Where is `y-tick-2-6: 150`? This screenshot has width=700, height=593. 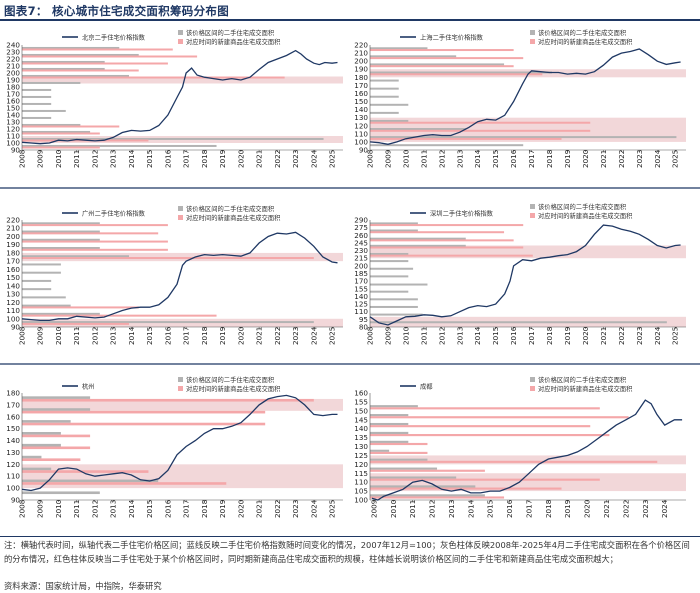
y-tick-2-6: 150 is located at coordinates (13, 277).